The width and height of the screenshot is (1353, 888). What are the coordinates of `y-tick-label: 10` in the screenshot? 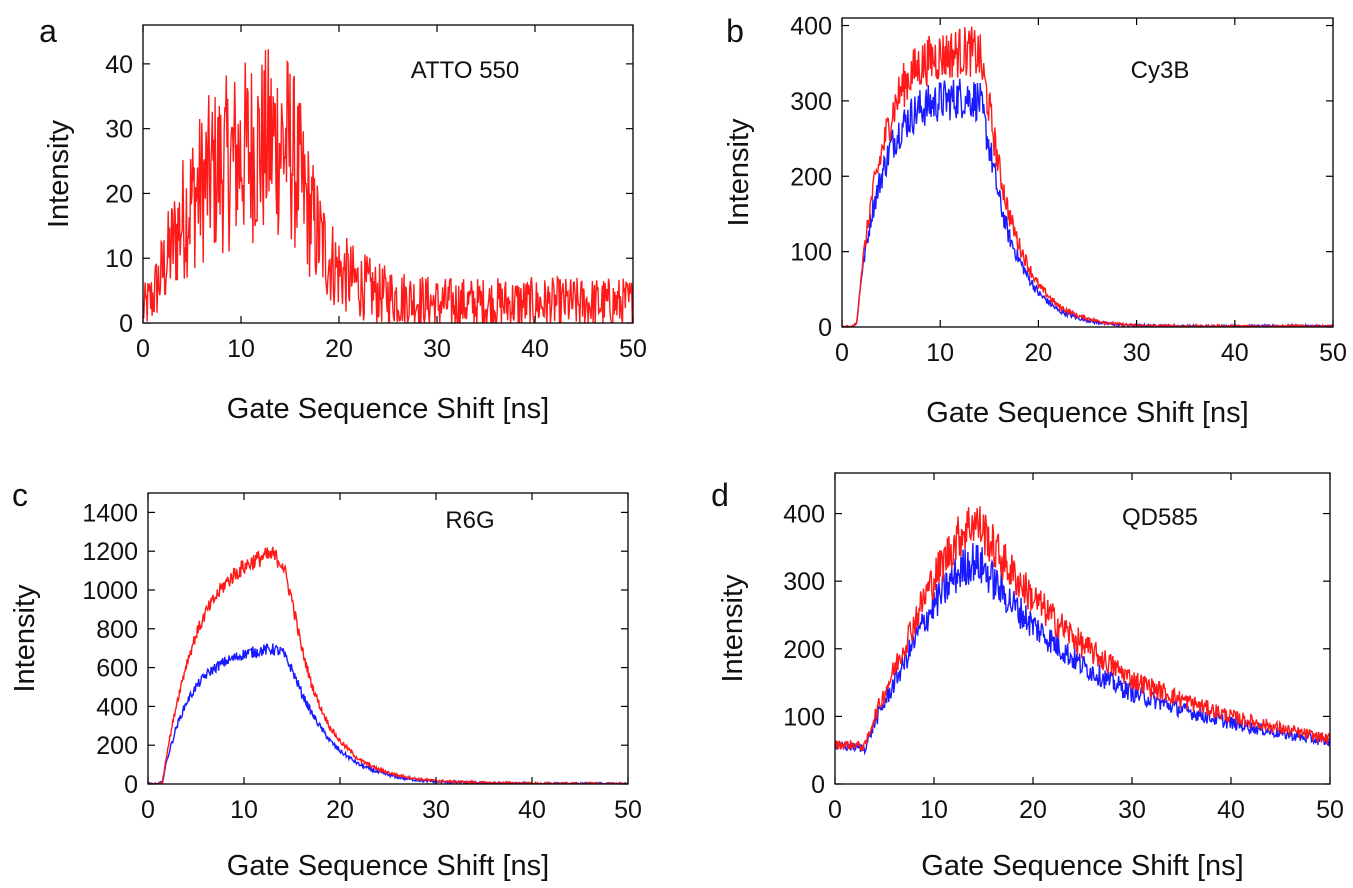 It's located at (119, 259).